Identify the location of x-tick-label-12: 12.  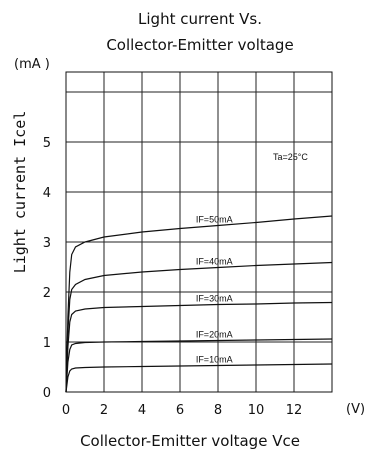
(294, 410).